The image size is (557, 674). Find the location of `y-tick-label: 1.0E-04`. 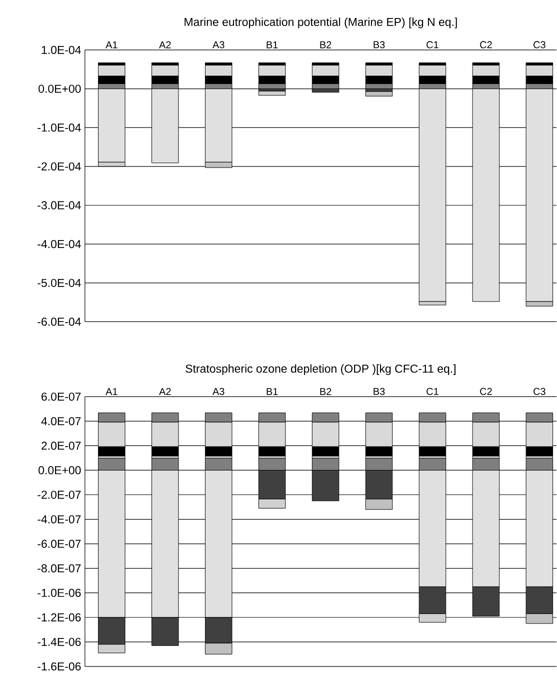

y-tick-label: 1.0E-04 is located at coordinates (61, 50).